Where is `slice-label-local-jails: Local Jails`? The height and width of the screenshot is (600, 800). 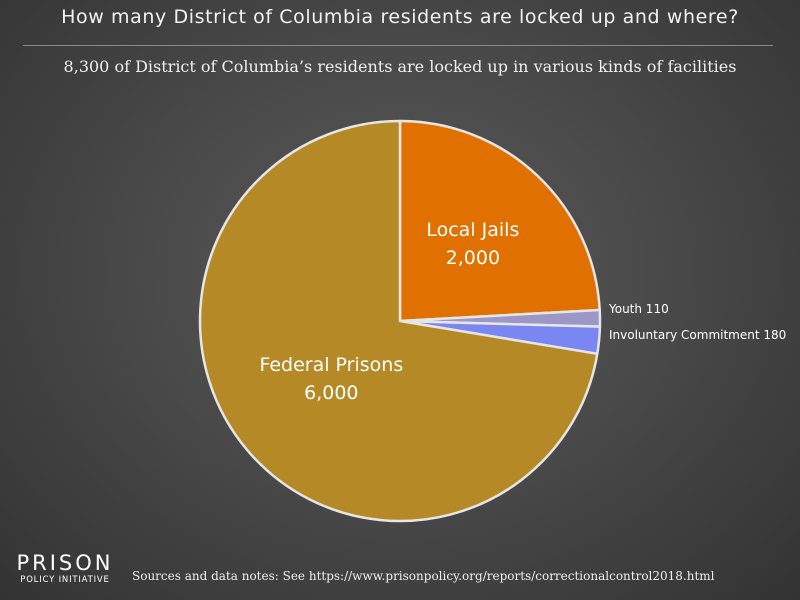 slice-label-local-jails: Local Jails is located at coordinates (472, 230).